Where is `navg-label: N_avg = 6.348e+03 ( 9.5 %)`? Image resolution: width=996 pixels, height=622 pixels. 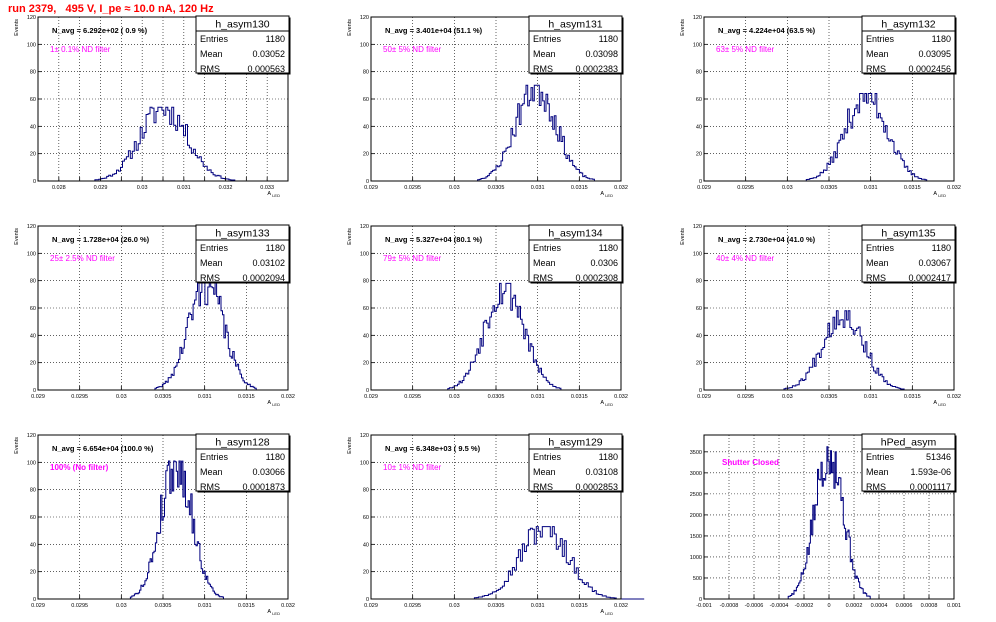
navg-label: N_avg = 6.348e+03 ( 9.5 %) is located at coordinates (433, 448).